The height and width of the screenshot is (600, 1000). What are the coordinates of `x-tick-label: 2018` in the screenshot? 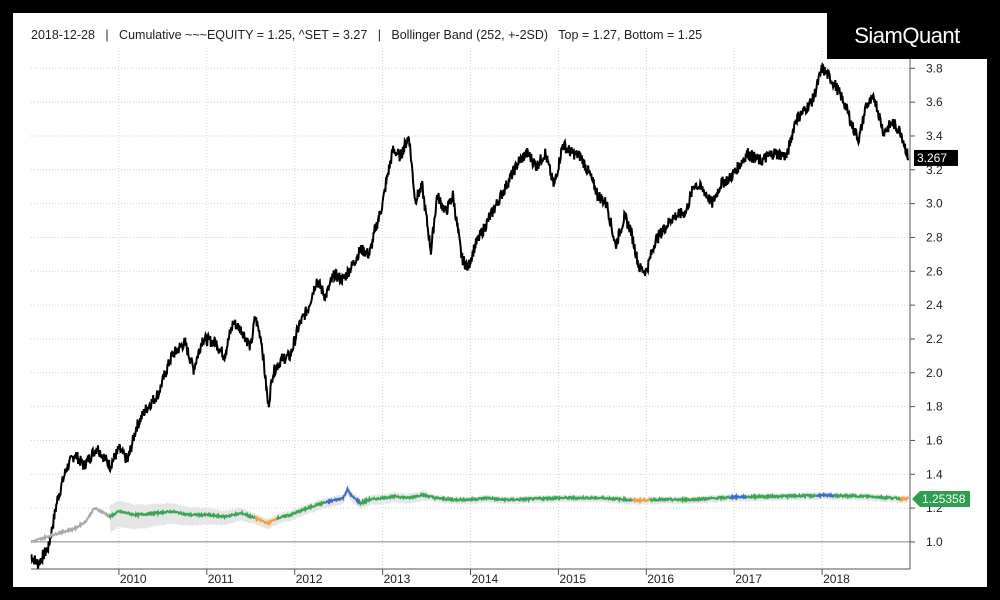 It's located at (836, 579).